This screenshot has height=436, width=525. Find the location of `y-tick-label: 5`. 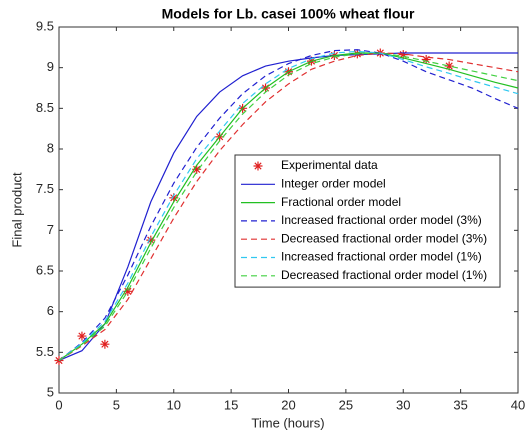

y-tick-label: 5 is located at coordinates (50, 391).